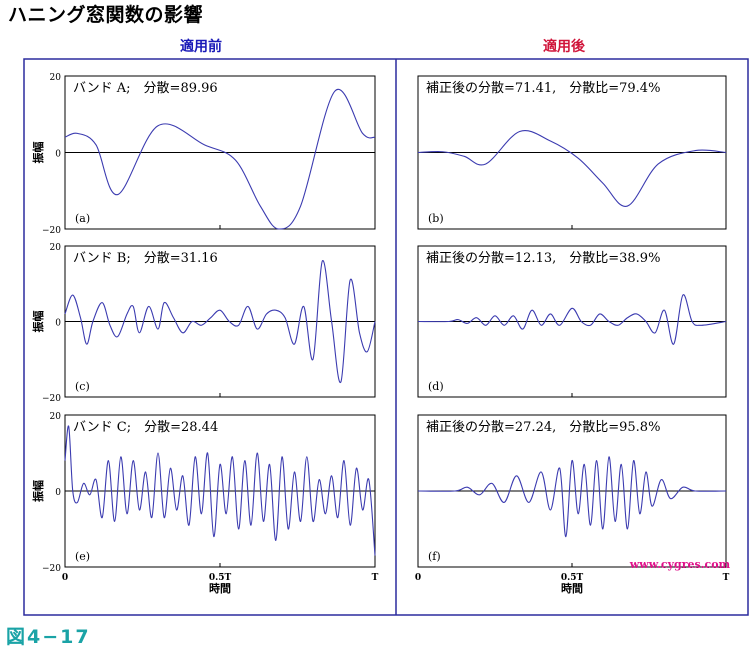  Describe the element at coordinates (220, 159) in the screenshot. I see `series-line-a` at that location.